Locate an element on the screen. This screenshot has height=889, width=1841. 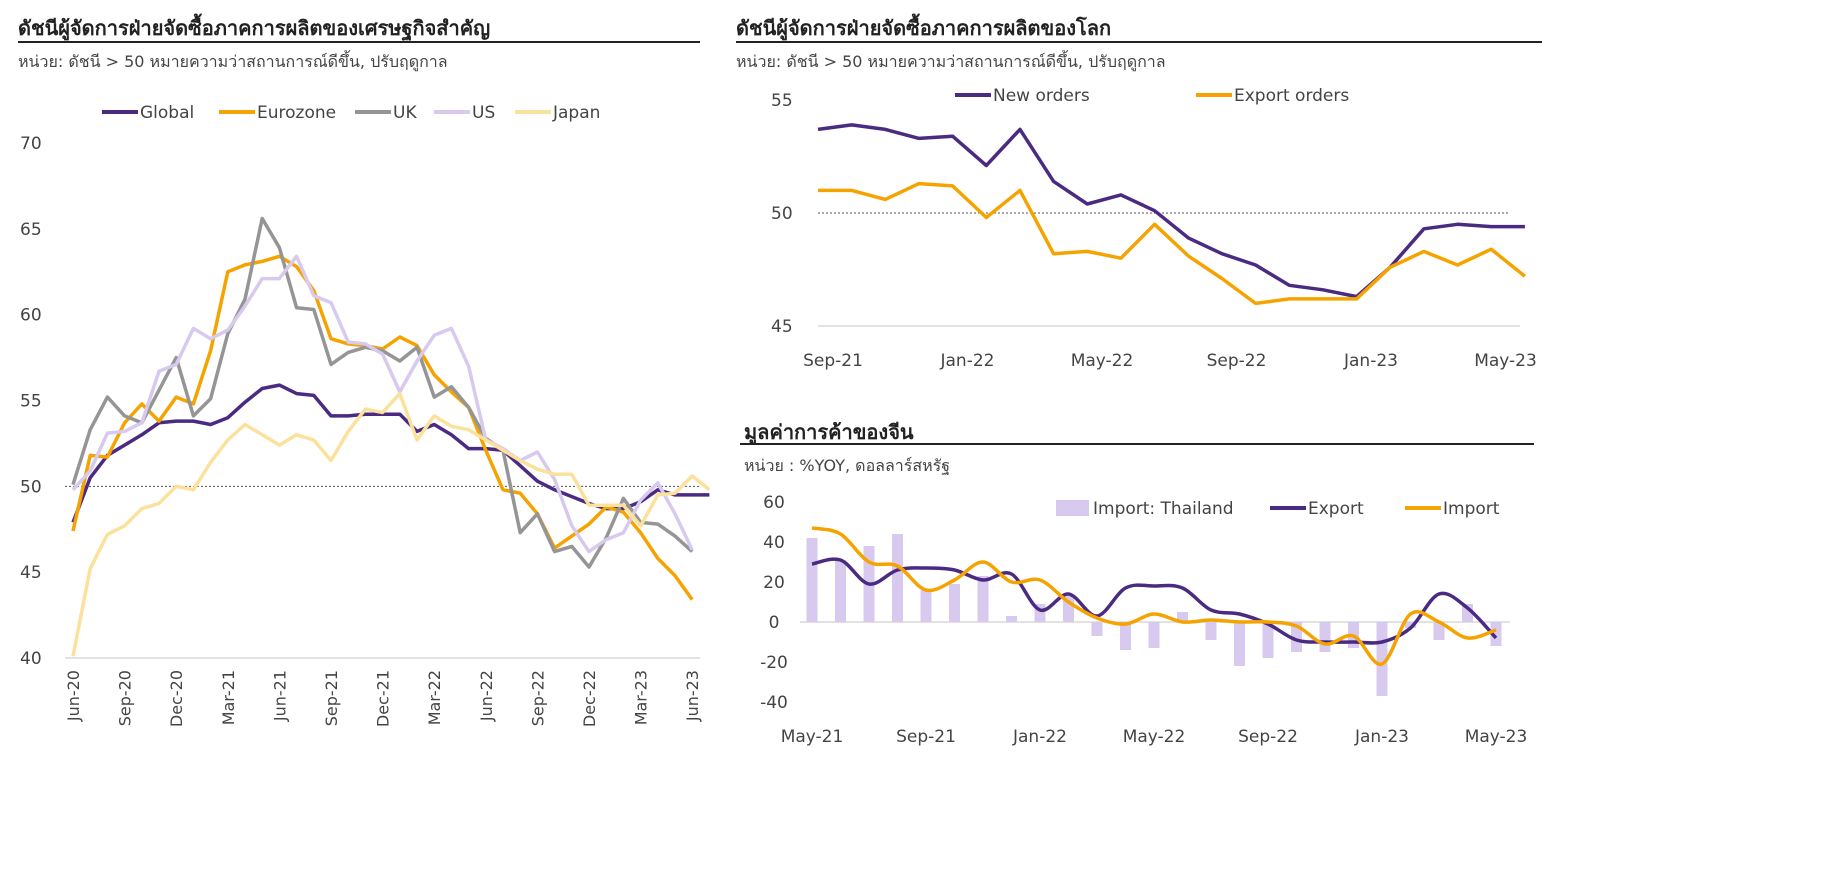
series-line-import is located at coordinates (1154, 596).